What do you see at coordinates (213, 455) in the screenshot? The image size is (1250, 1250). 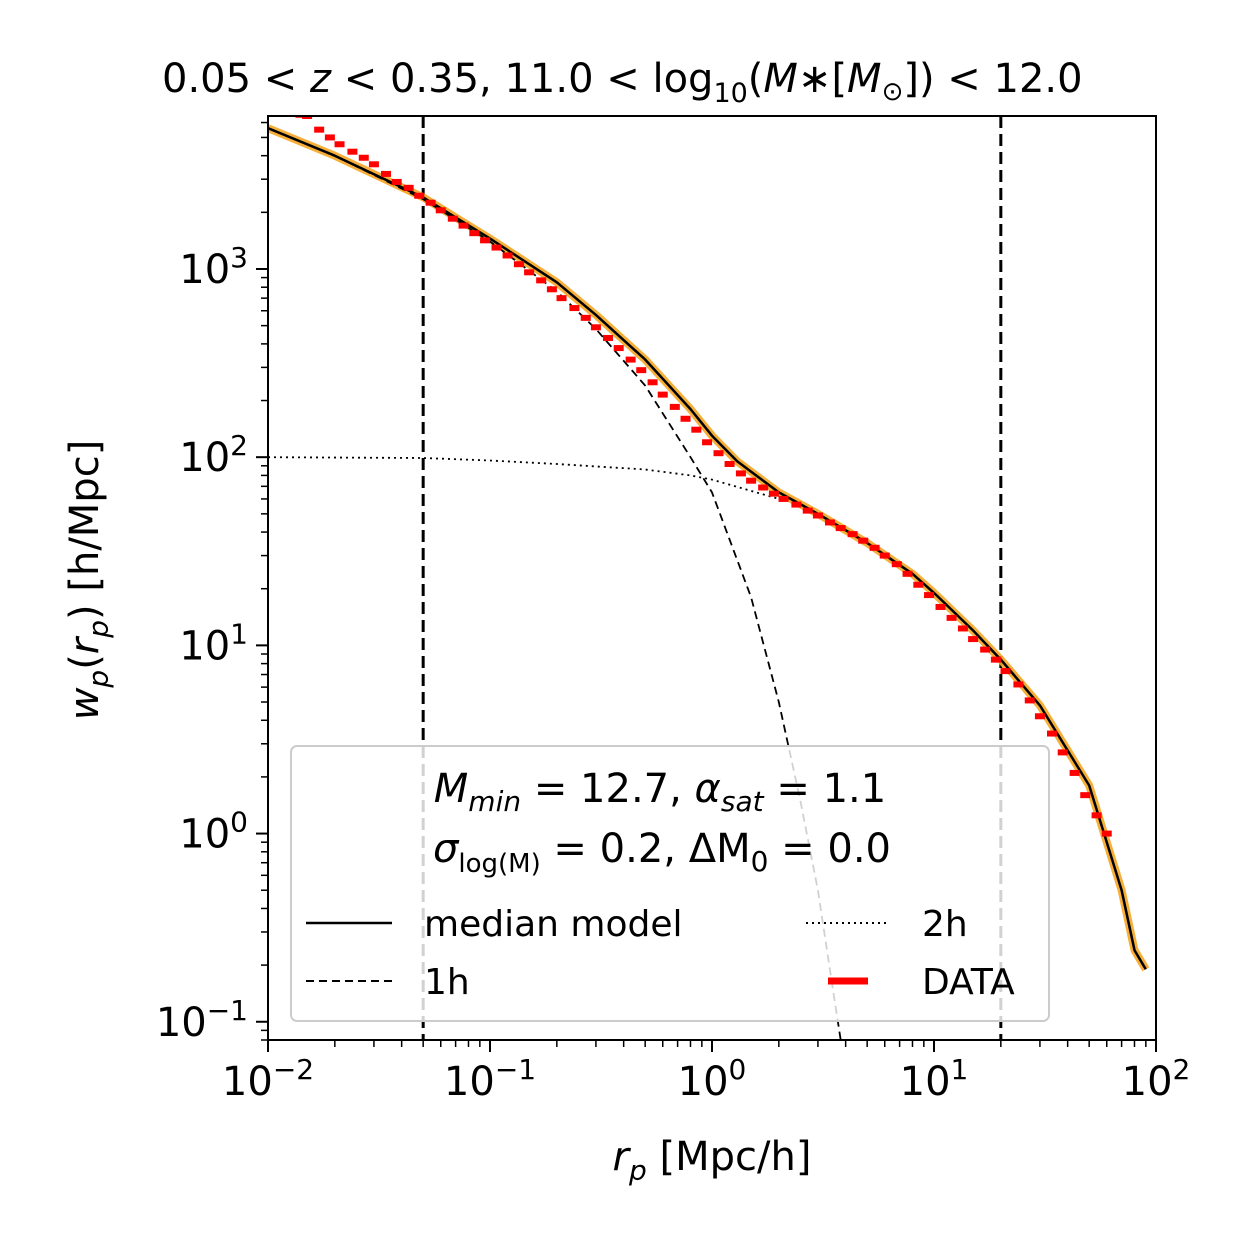 I see `y-tick-label: 10²` at bounding box center [213, 455].